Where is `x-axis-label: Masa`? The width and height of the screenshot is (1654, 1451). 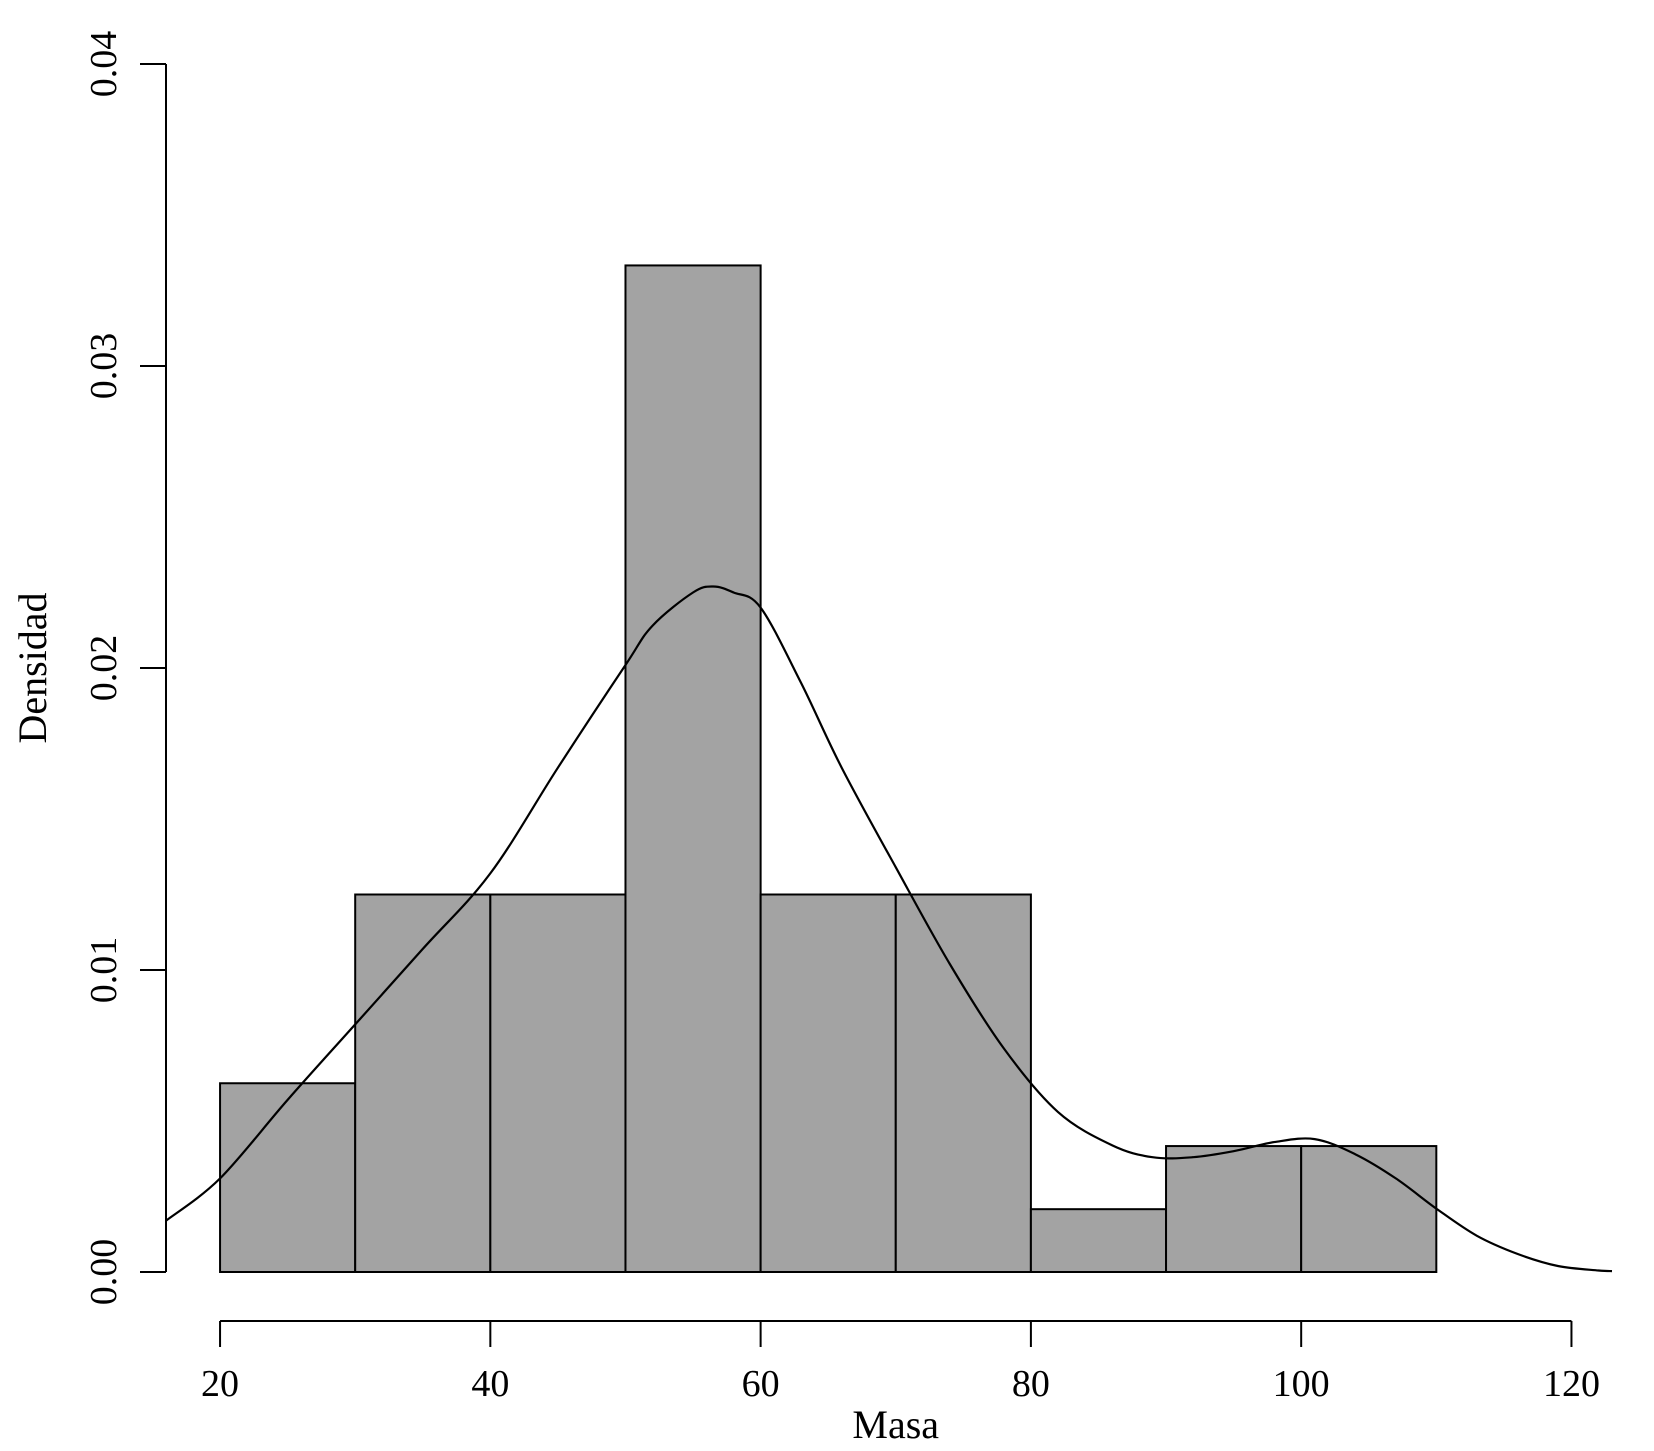
x-axis-label: Masa is located at coordinates (895, 1424).